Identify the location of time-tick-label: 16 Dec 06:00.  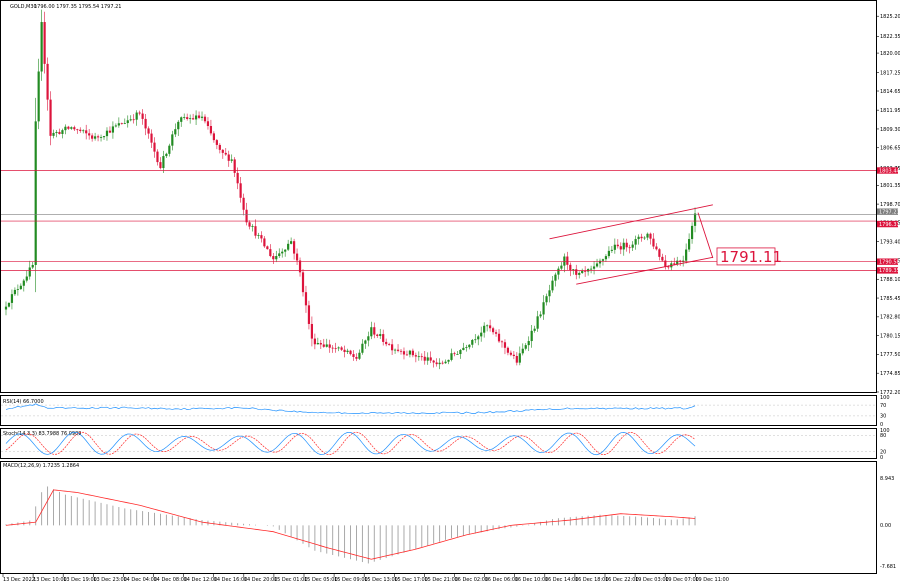
(502, 580).